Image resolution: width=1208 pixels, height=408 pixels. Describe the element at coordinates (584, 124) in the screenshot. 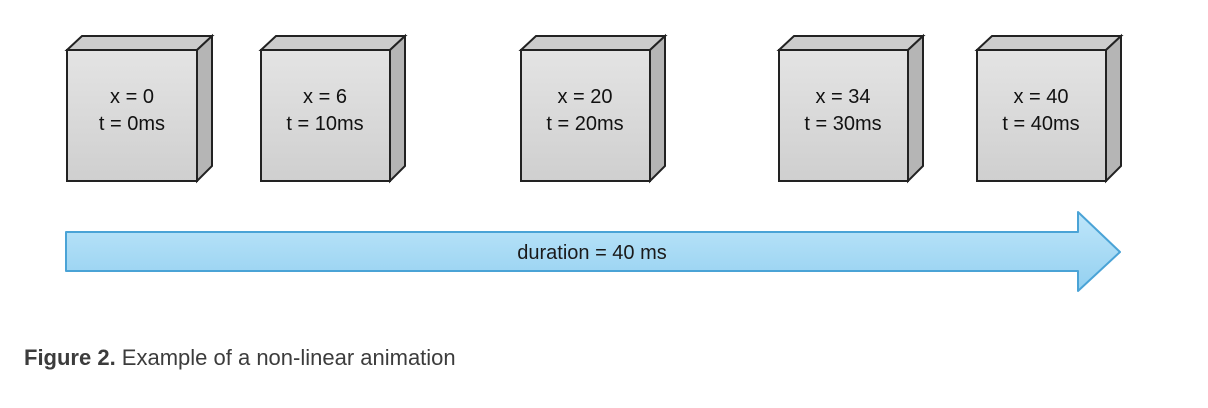

I see `frame-t-label: t = 20ms` at that location.